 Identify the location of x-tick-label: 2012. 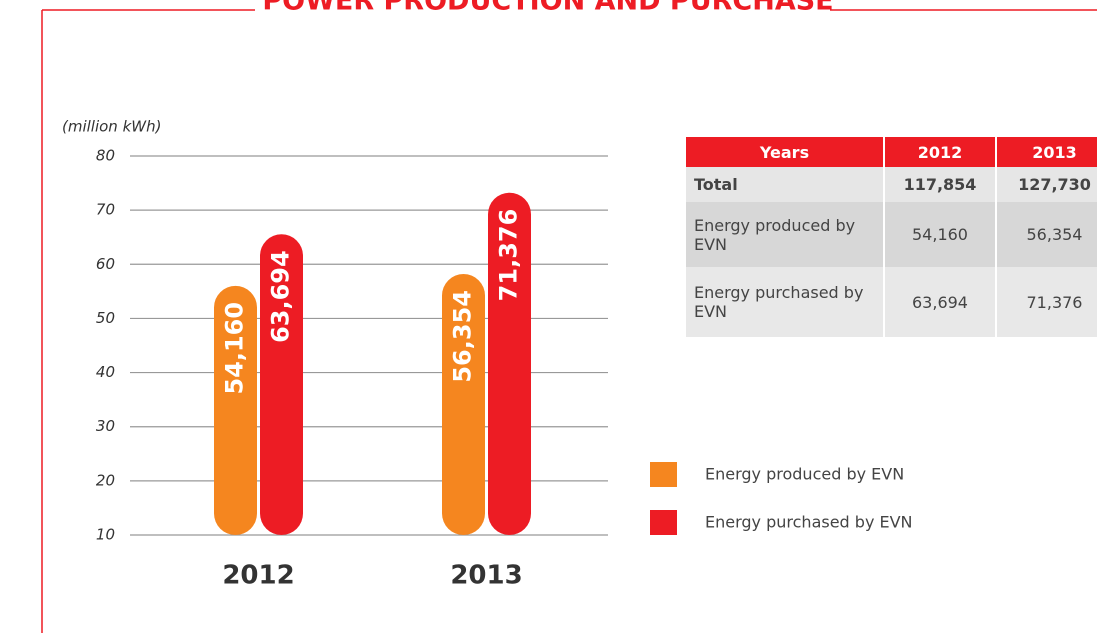
(258, 576).